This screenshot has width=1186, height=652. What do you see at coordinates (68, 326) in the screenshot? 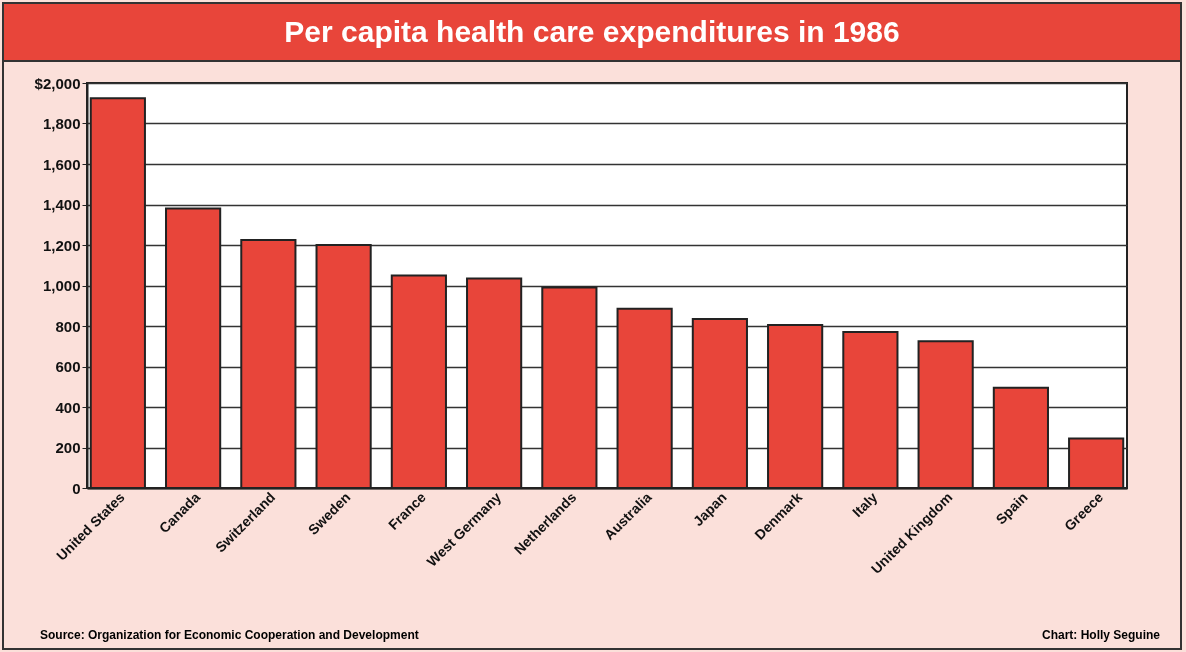
I see `y-tick-label: 800` at bounding box center [68, 326].